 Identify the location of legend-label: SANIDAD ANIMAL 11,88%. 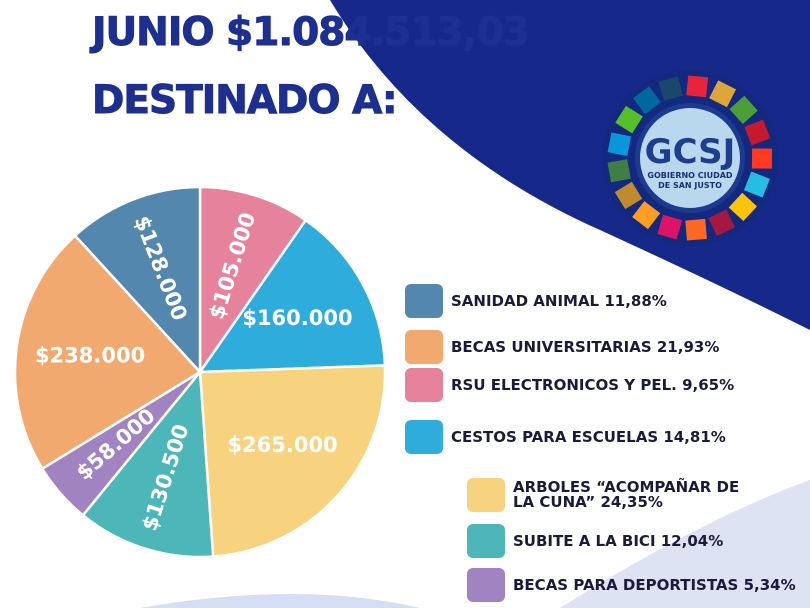
(559, 300).